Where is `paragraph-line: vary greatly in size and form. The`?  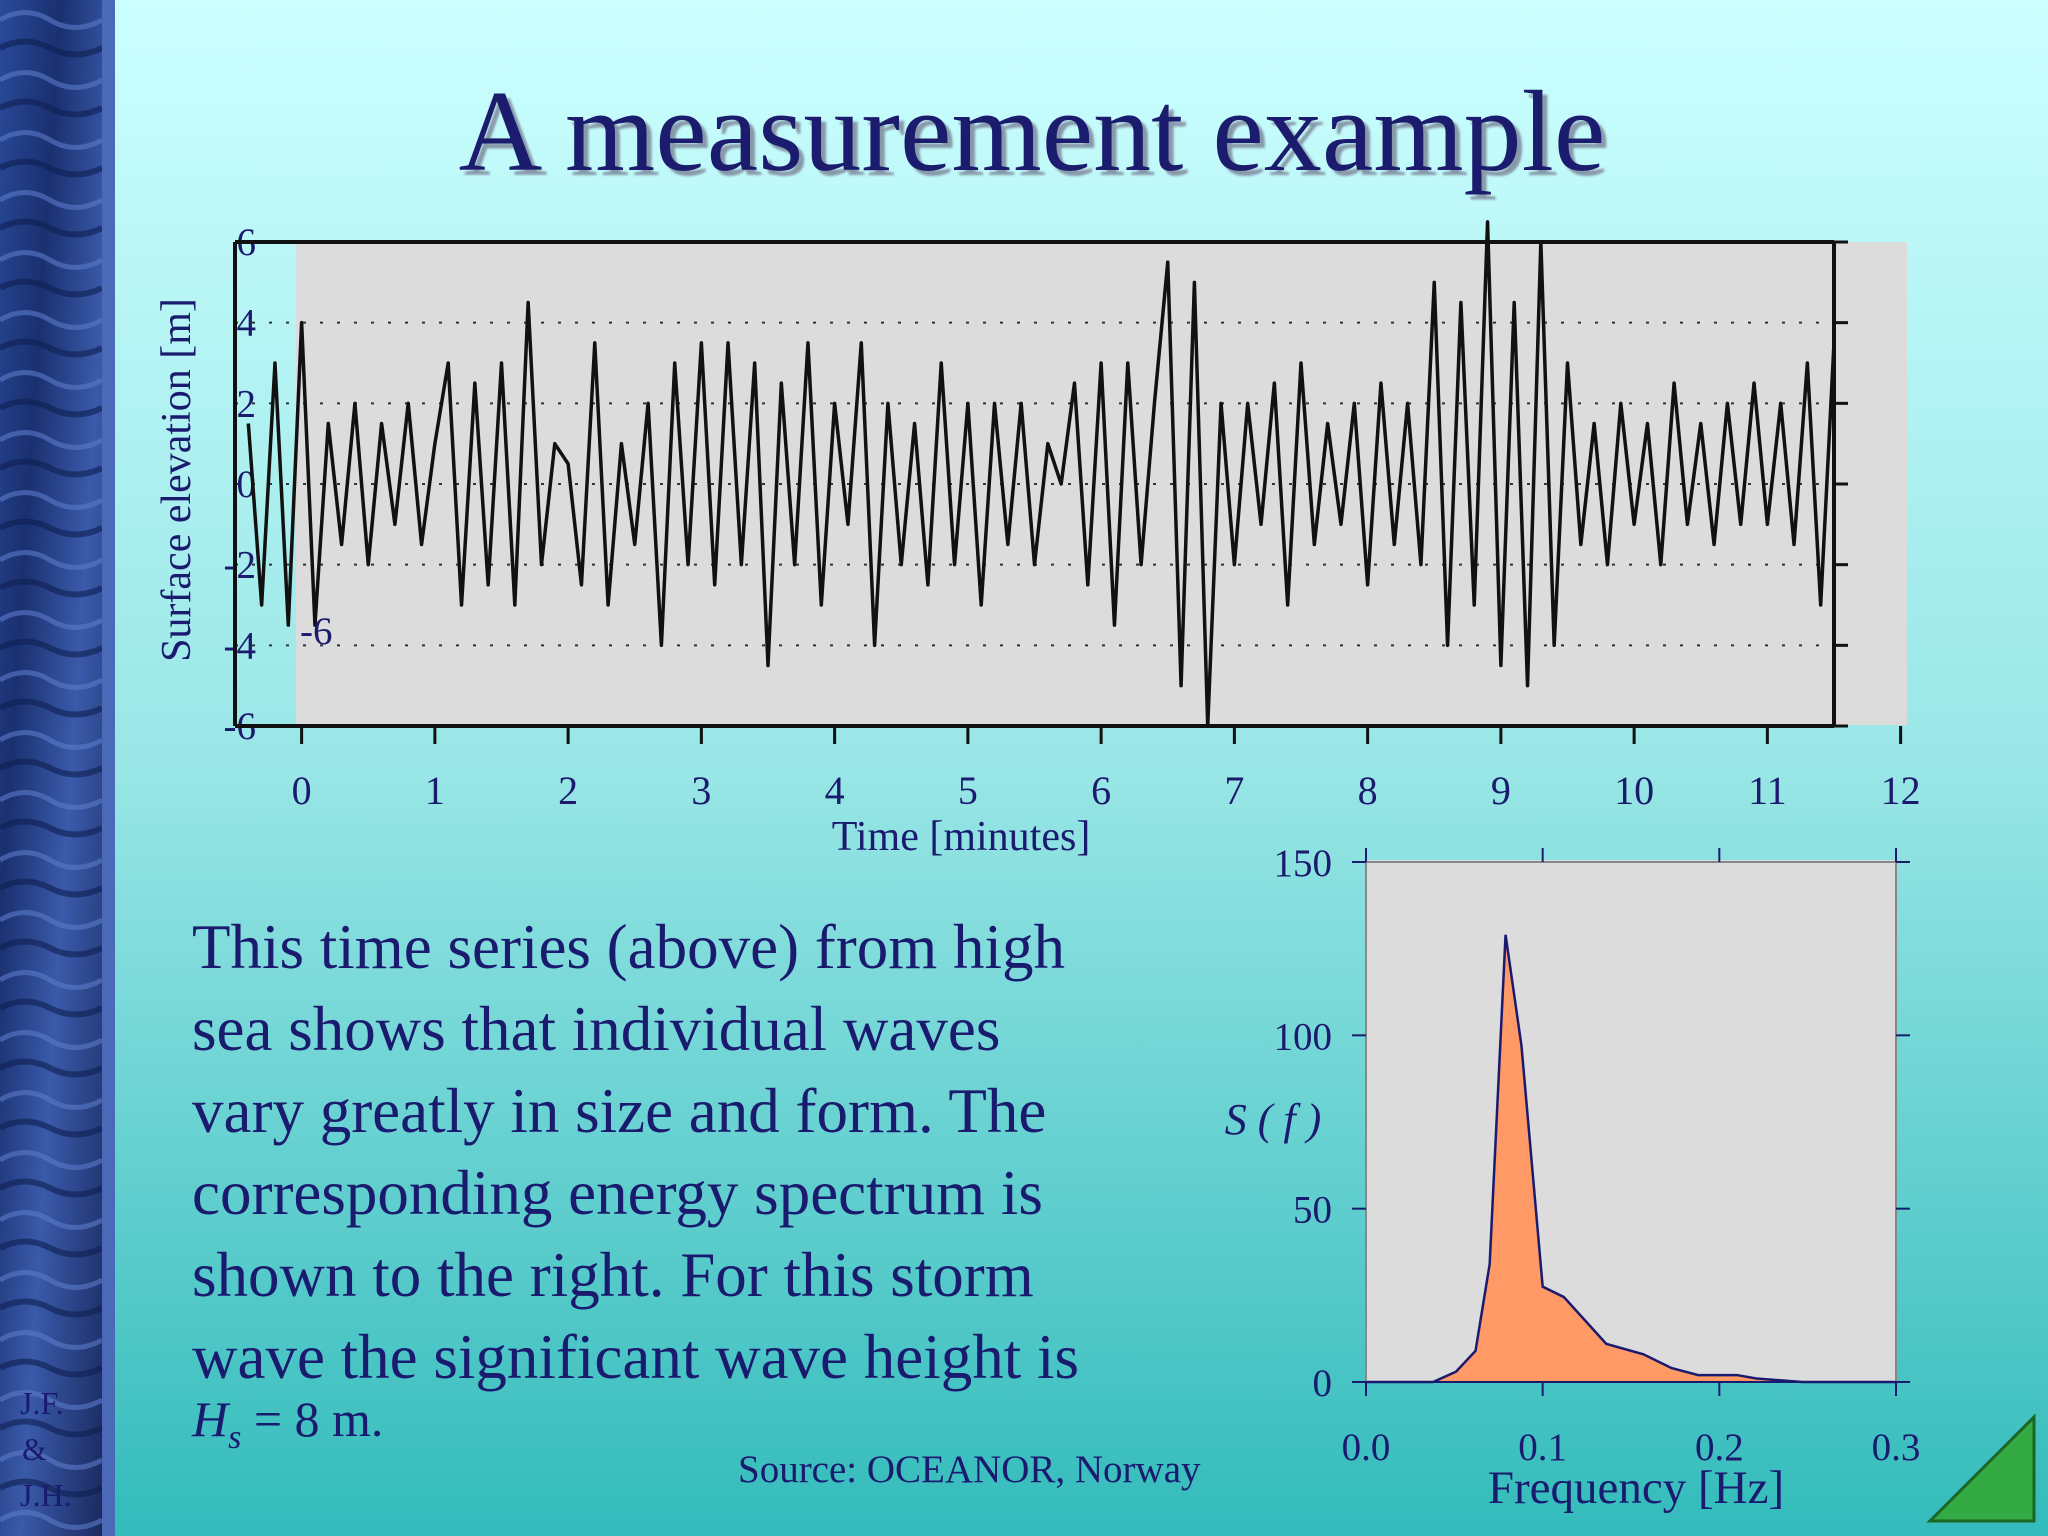
paragraph-line: vary greatly in size and form. The is located at coordinates (619, 1111).